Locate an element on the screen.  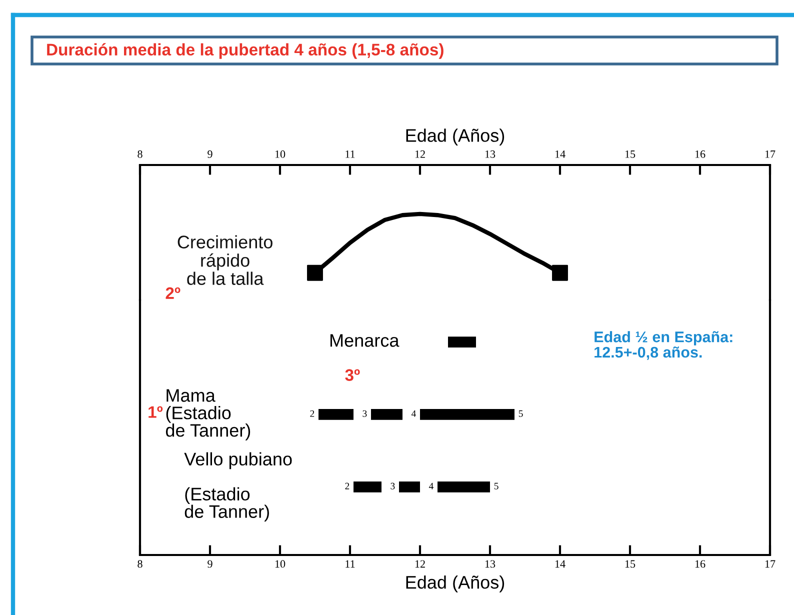
annotation: 1º is located at coordinates (155, 412).